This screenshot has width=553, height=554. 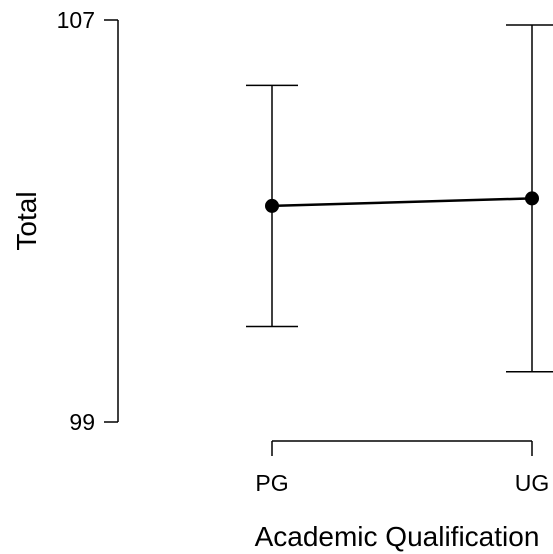 I want to click on data-point-ug, so click(x=532, y=198).